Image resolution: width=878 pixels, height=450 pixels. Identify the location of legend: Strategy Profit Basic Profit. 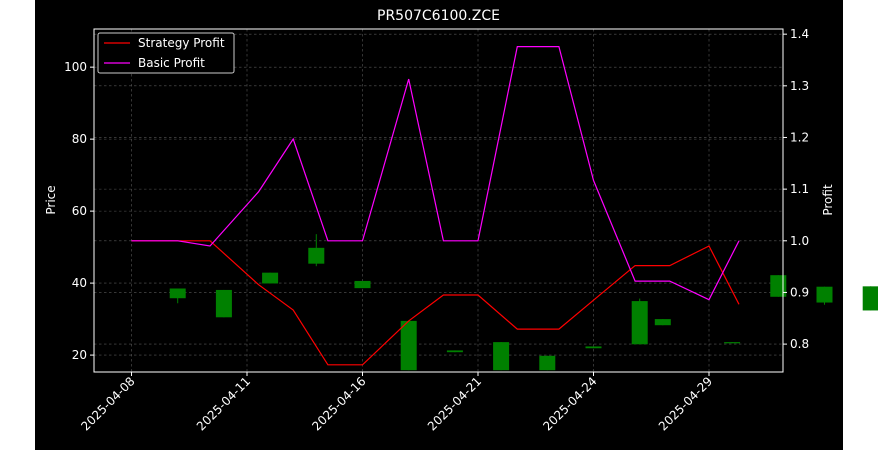
(166, 53).